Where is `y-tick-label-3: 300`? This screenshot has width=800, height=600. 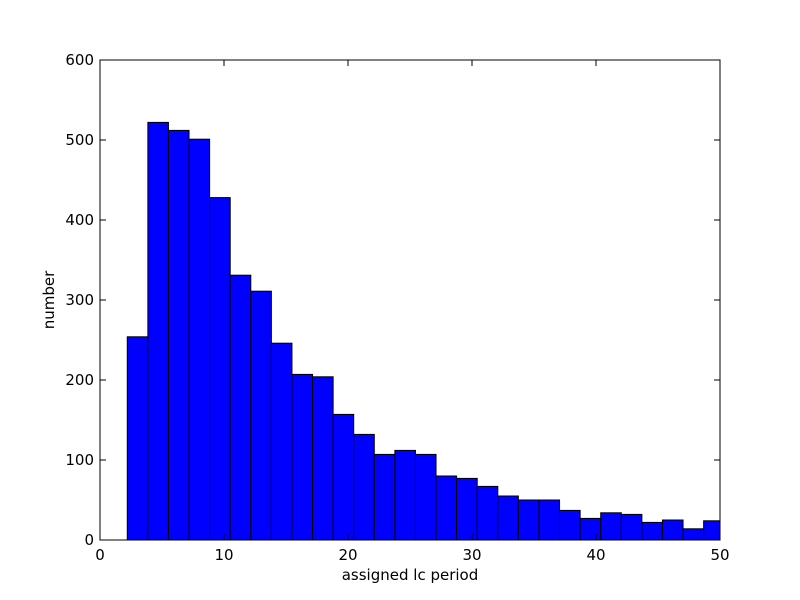 y-tick-label-3: 300 is located at coordinates (79, 300).